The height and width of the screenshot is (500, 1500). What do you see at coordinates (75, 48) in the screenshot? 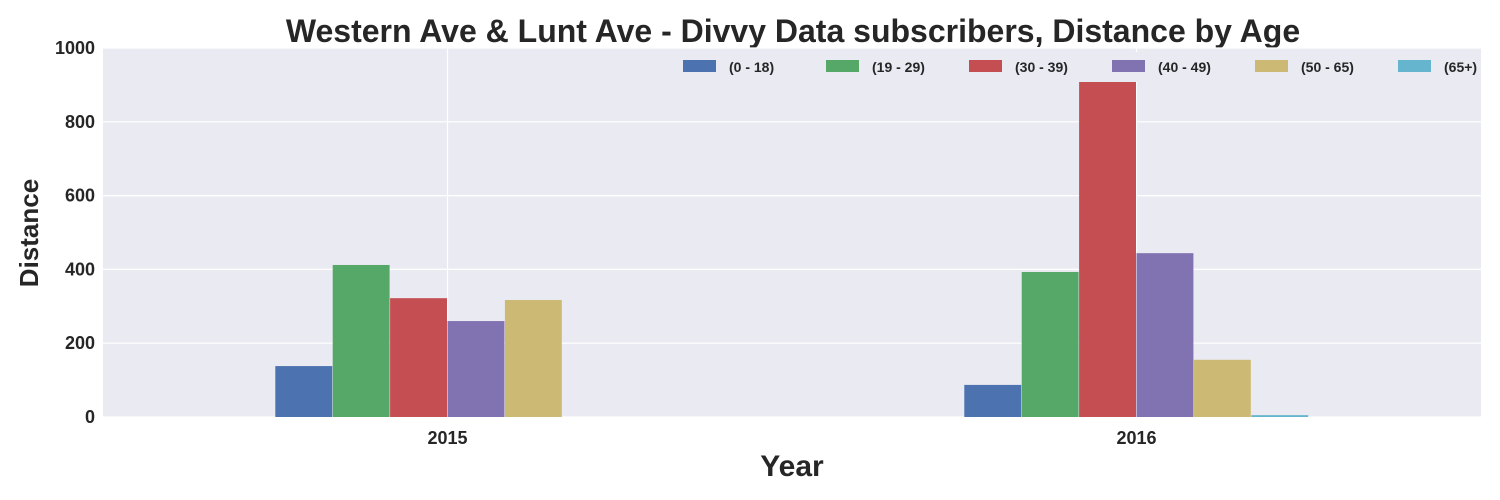
I see `y-tick-label: 1000` at bounding box center [75, 48].